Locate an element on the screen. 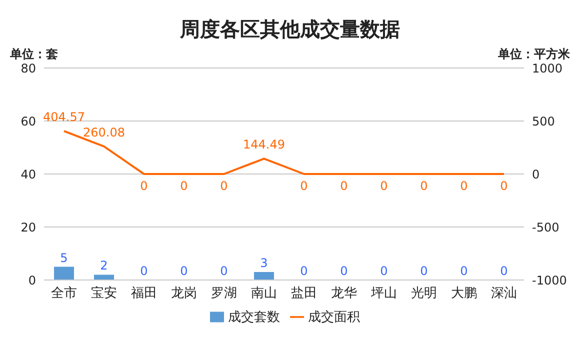  x-tick-label: 罗湖 is located at coordinates (224, 294).